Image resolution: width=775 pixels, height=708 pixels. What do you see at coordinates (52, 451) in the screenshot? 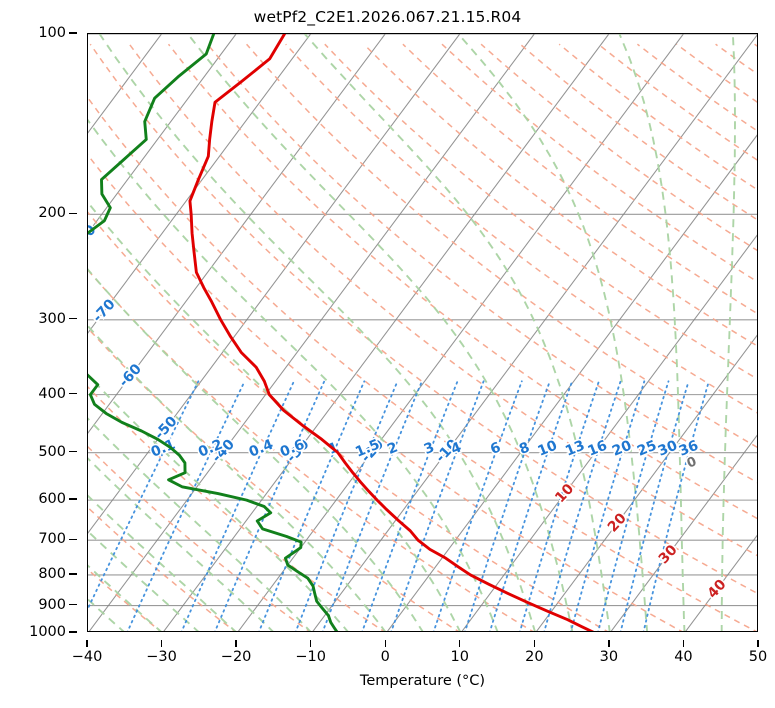
I see `y-tick-500: 500` at bounding box center [52, 451].